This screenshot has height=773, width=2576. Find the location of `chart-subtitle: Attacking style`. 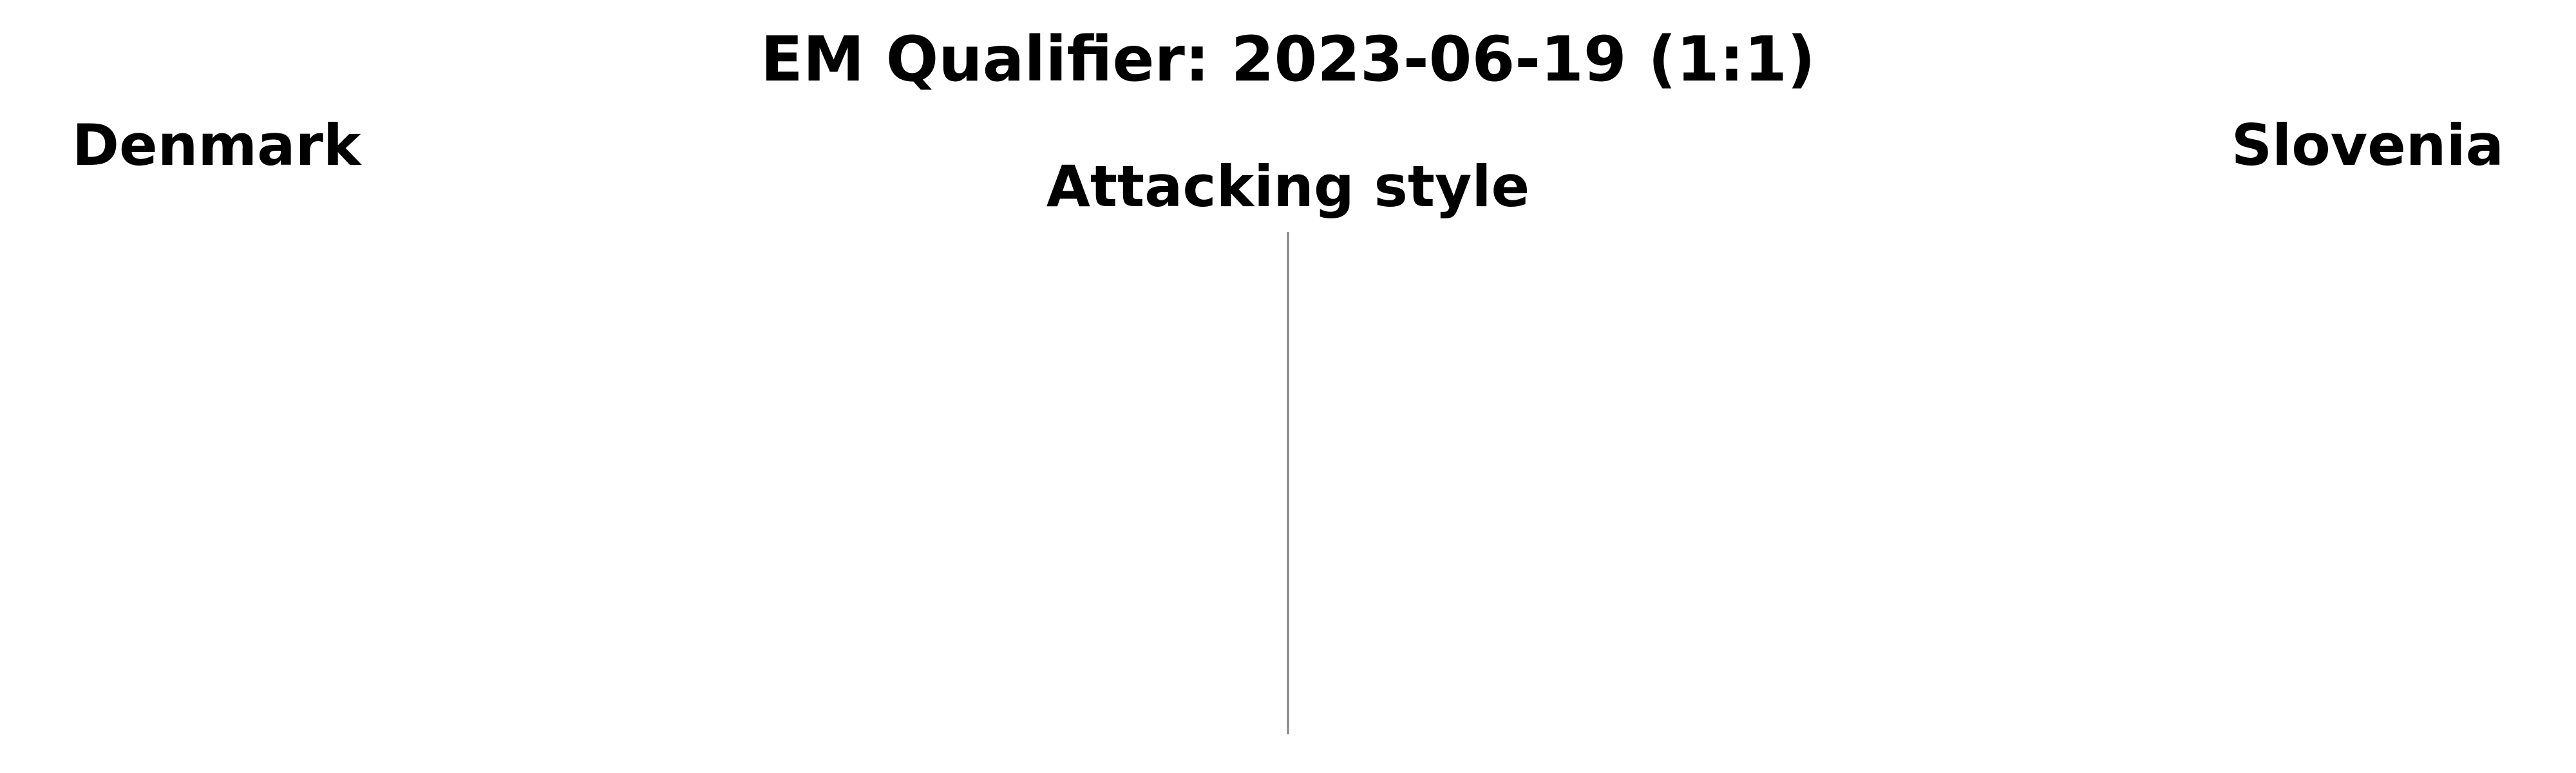

chart-subtitle: Attacking style is located at coordinates (1288, 186).